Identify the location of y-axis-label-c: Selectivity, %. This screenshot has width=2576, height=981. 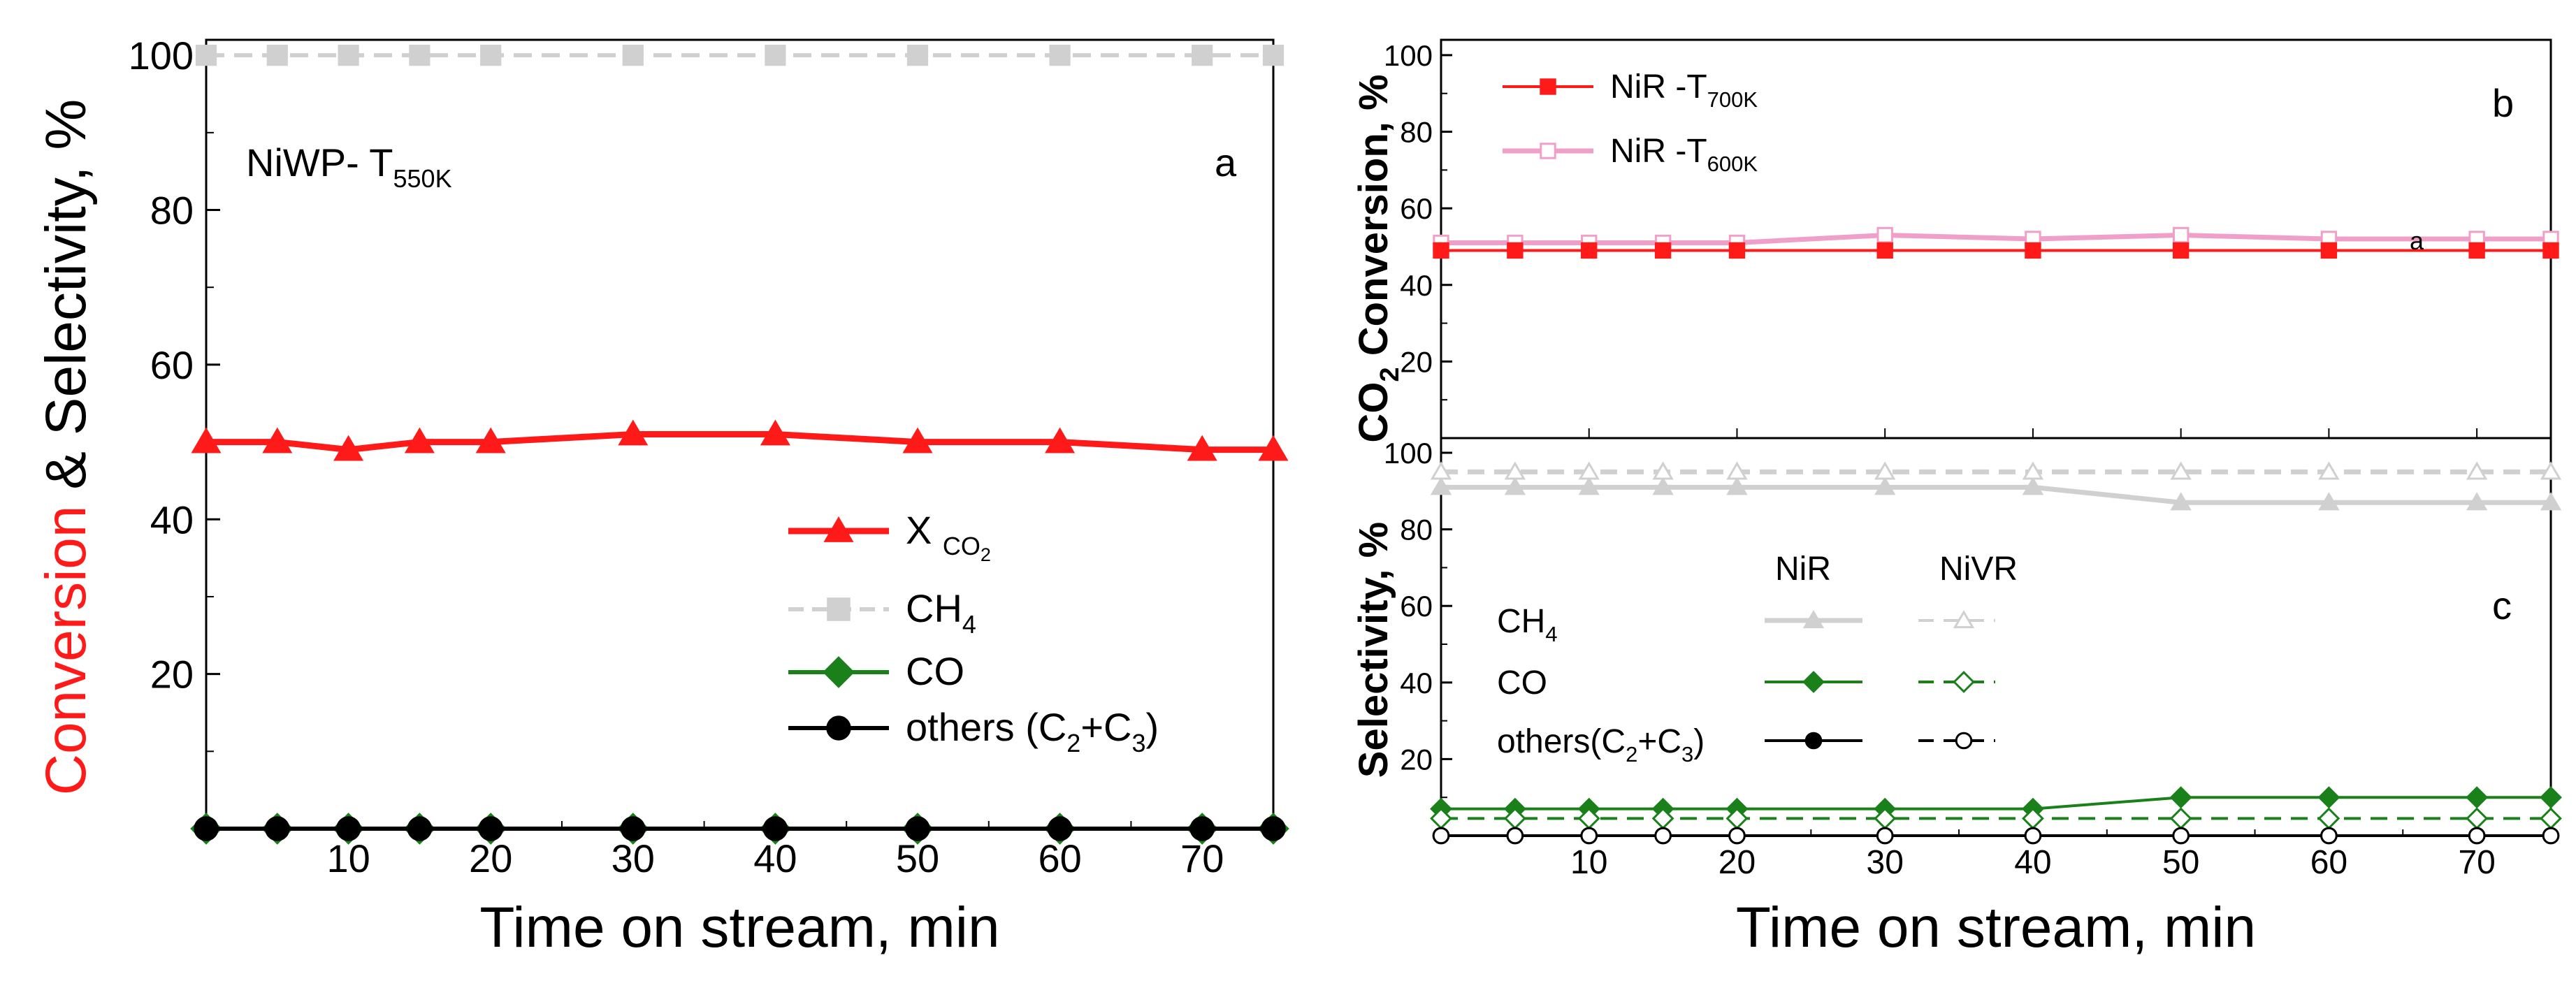
(1373, 650).